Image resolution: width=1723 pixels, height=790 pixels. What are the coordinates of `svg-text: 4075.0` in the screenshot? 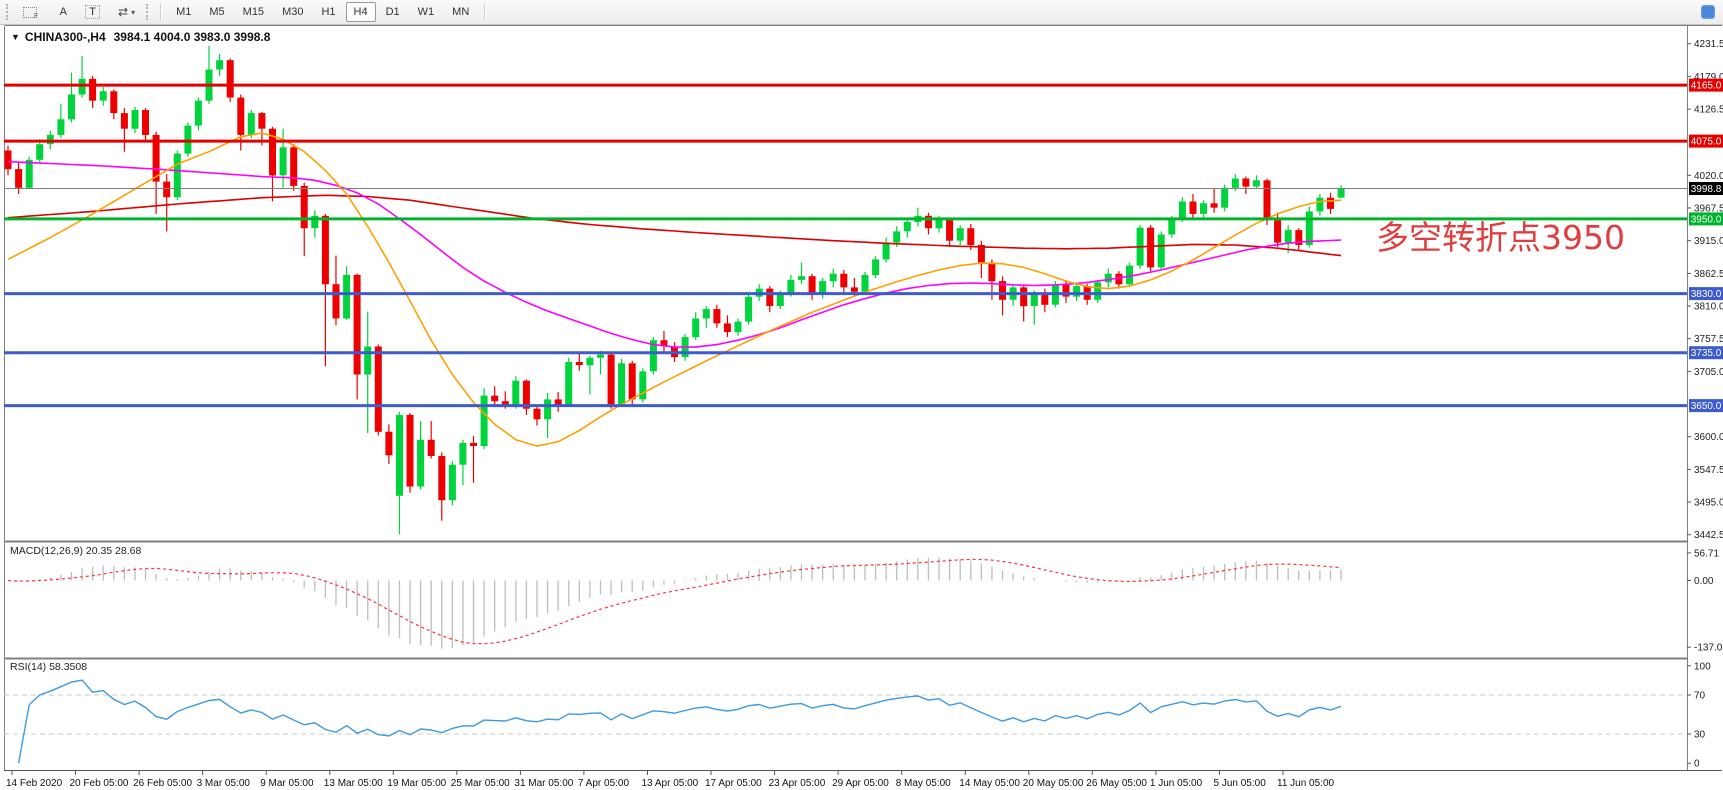 It's located at (1706, 142).